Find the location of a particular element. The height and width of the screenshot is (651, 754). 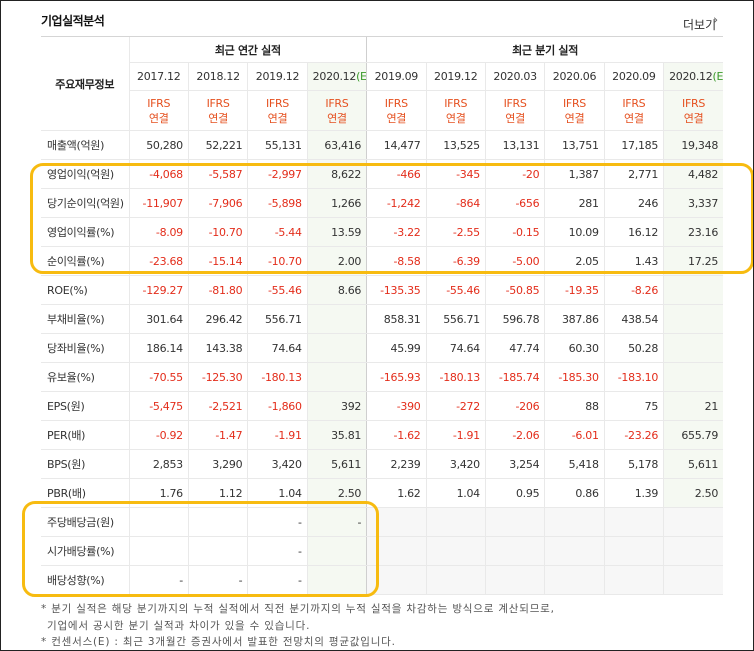

value-cell: 19,348 is located at coordinates (693, 145).